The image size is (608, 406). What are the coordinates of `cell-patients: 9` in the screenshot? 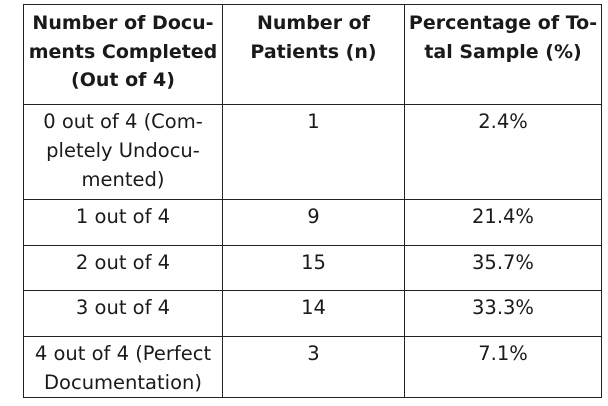 It's located at (313, 222).